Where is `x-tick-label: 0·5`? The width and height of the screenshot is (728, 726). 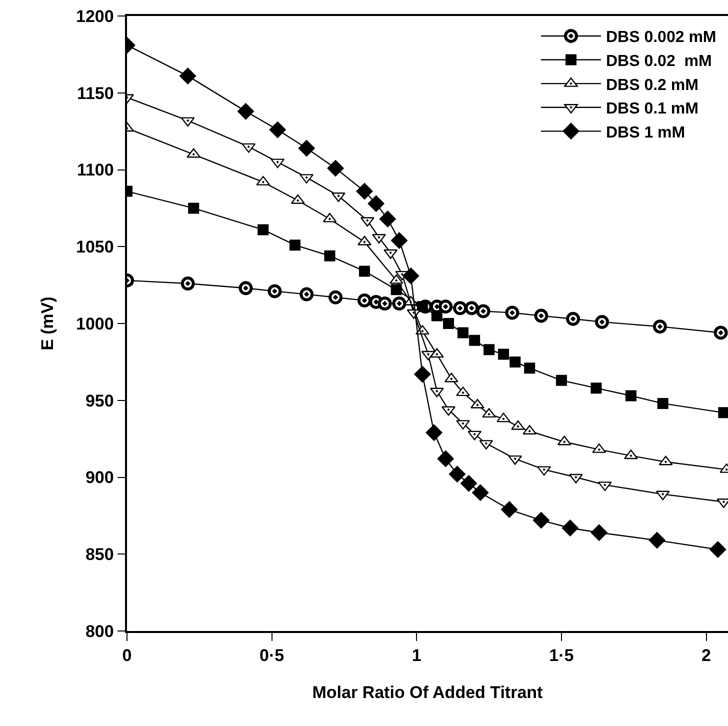 x-tick-label: 0·5 is located at coordinates (272, 656).